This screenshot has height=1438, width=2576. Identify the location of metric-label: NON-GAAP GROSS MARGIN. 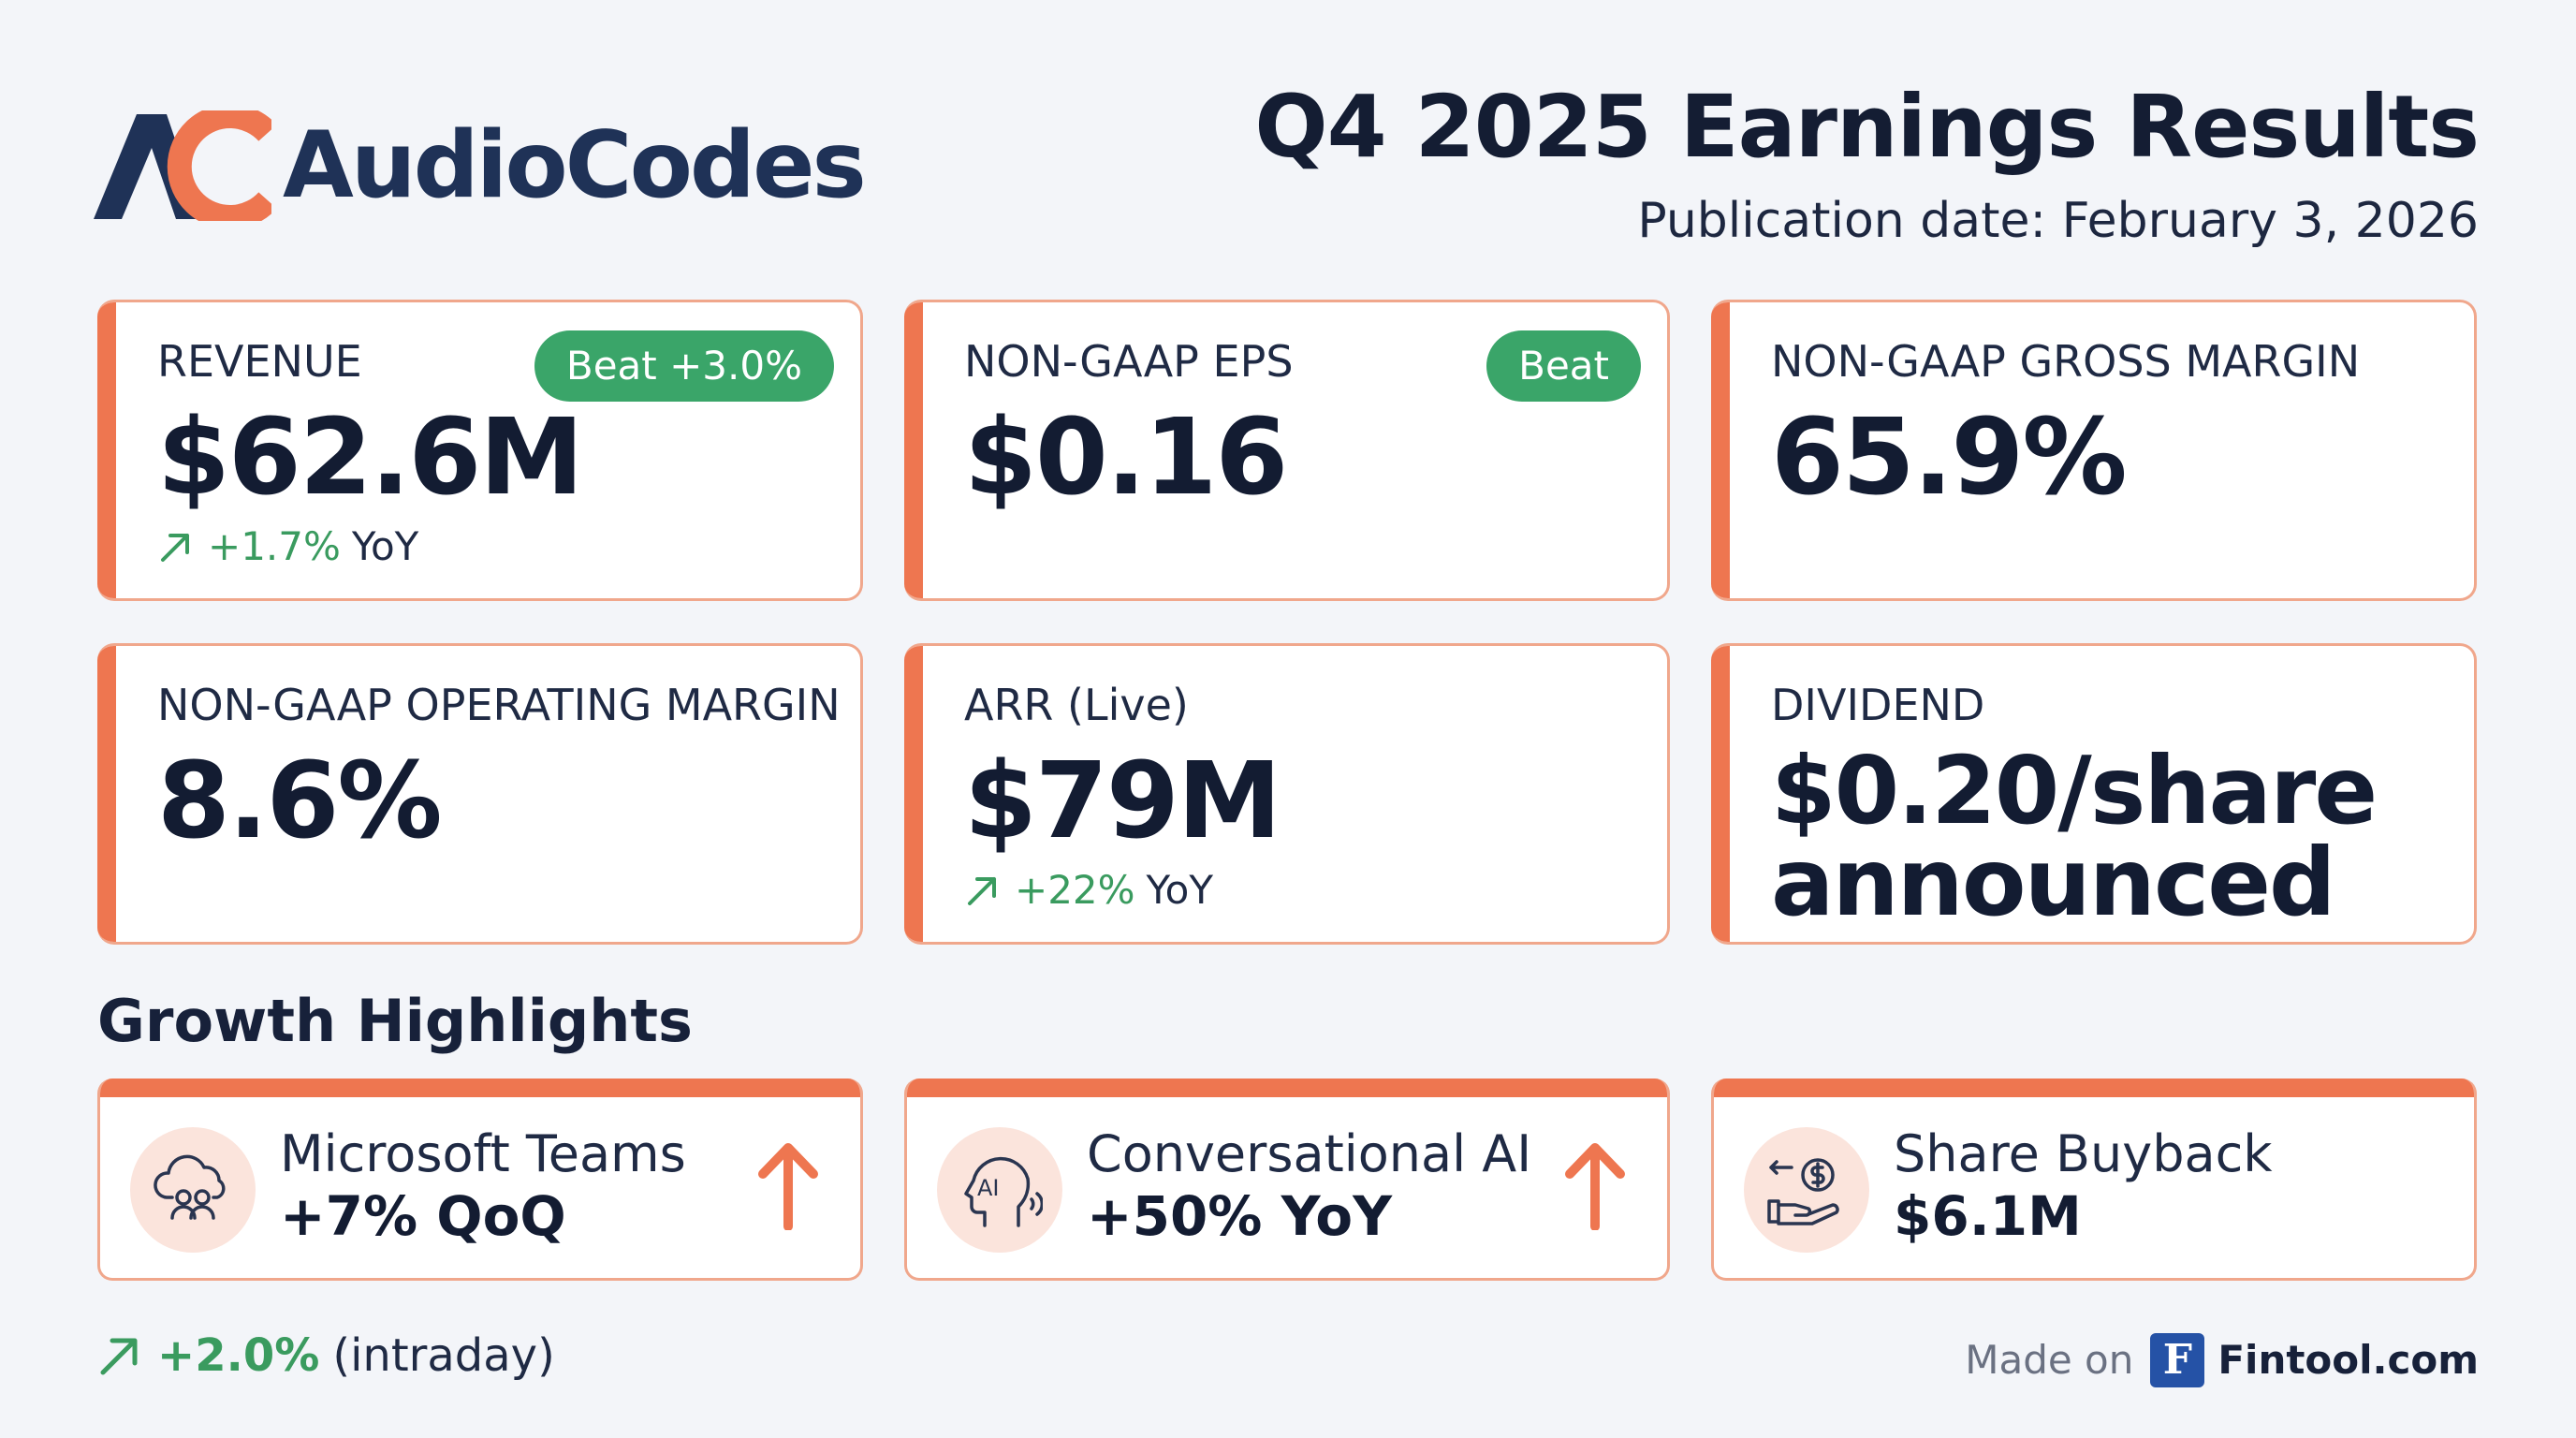
(2066, 361).